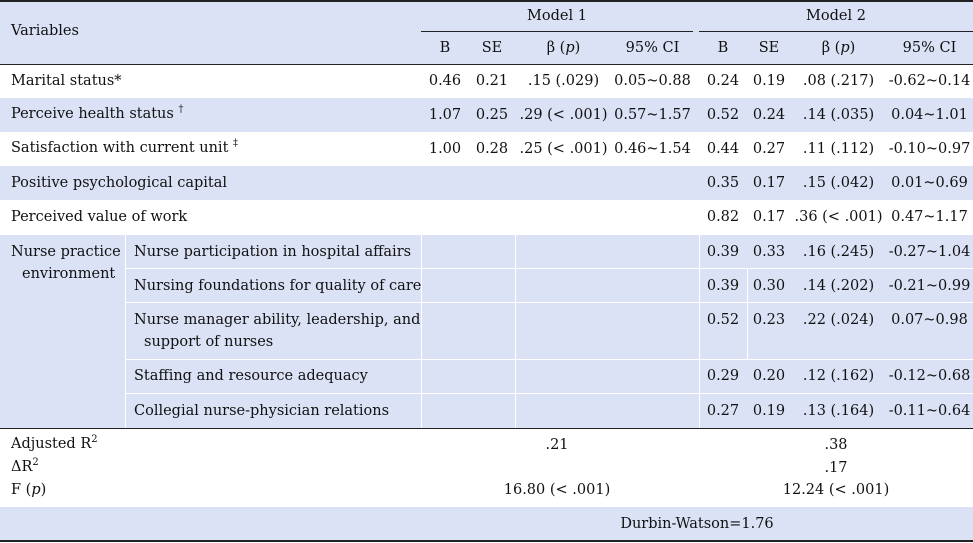  Describe the element at coordinates (836, 16) in the screenshot. I see `header-model2: Model 2` at that location.